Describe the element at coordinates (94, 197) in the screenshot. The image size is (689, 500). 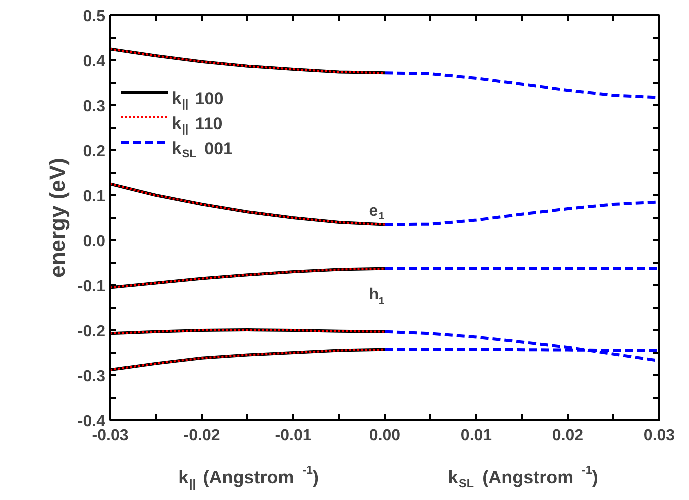
I see `y-tick-label: 0.1` at that location.